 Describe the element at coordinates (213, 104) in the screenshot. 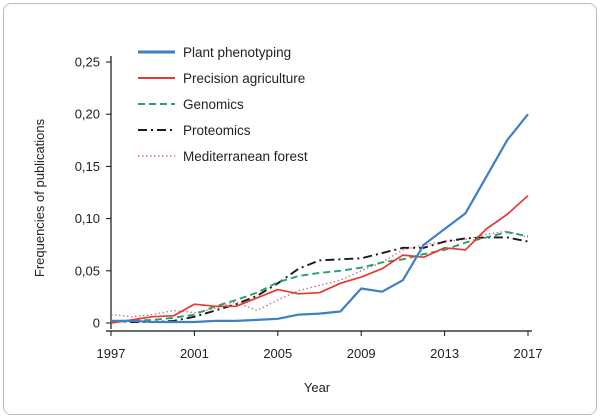

I see `legend-label: Genomics` at that location.